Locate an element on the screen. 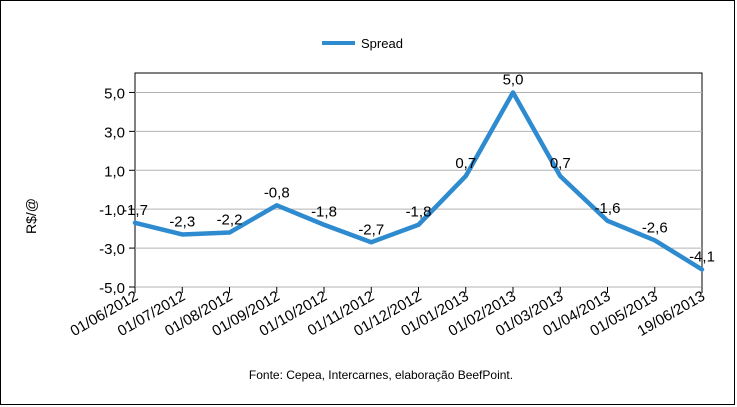 Image resolution: width=737 pixels, height=407 pixels. y-tick-label: -3,0 is located at coordinates (112, 249).